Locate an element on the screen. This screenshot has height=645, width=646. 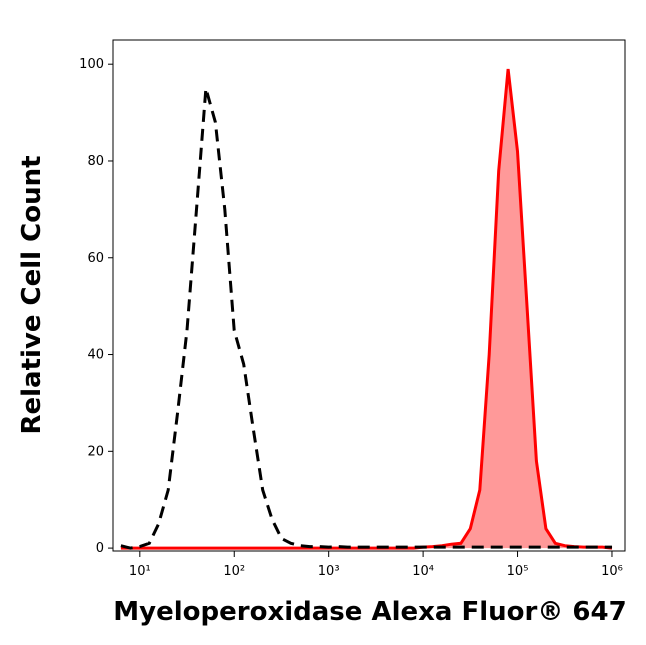
x-tick-label: 10⁴ is located at coordinates (423, 571).